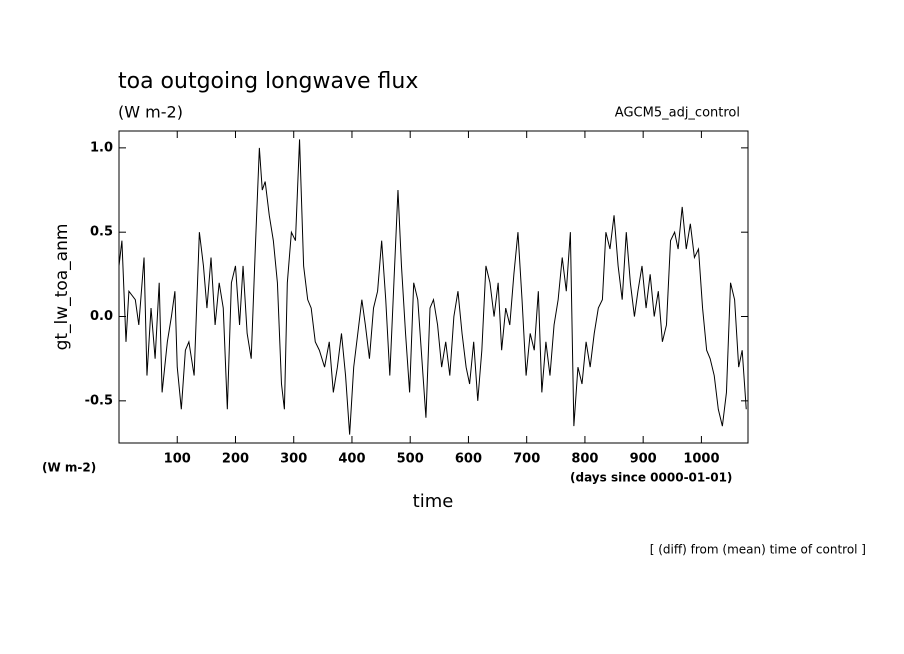 The height and width of the screenshot is (654, 904). I want to click on y-axis-label: gt_lw_toa_anm, so click(62, 287).